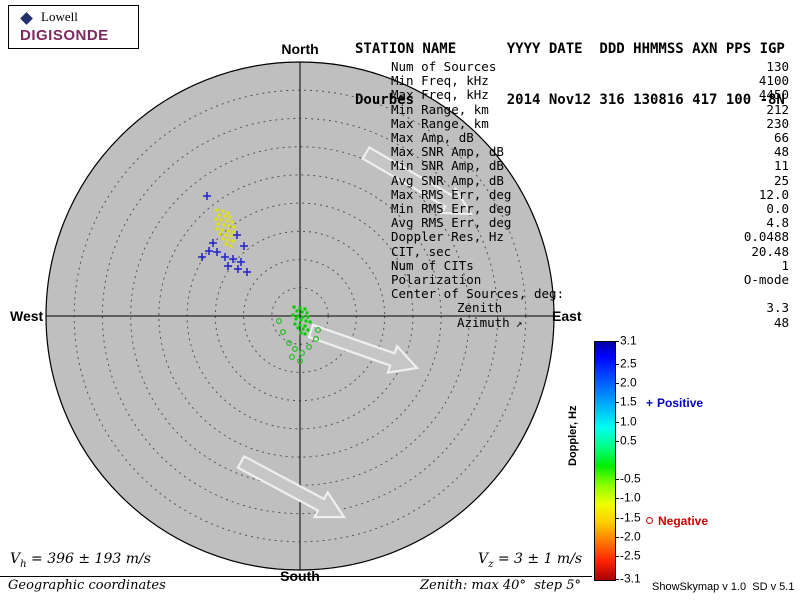 The height and width of the screenshot is (600, 800). What do you see at coordinates (630, 478) in the screenshot?
I see `colorbar-tick-label: -0.5` at bounding box center [630, 478].